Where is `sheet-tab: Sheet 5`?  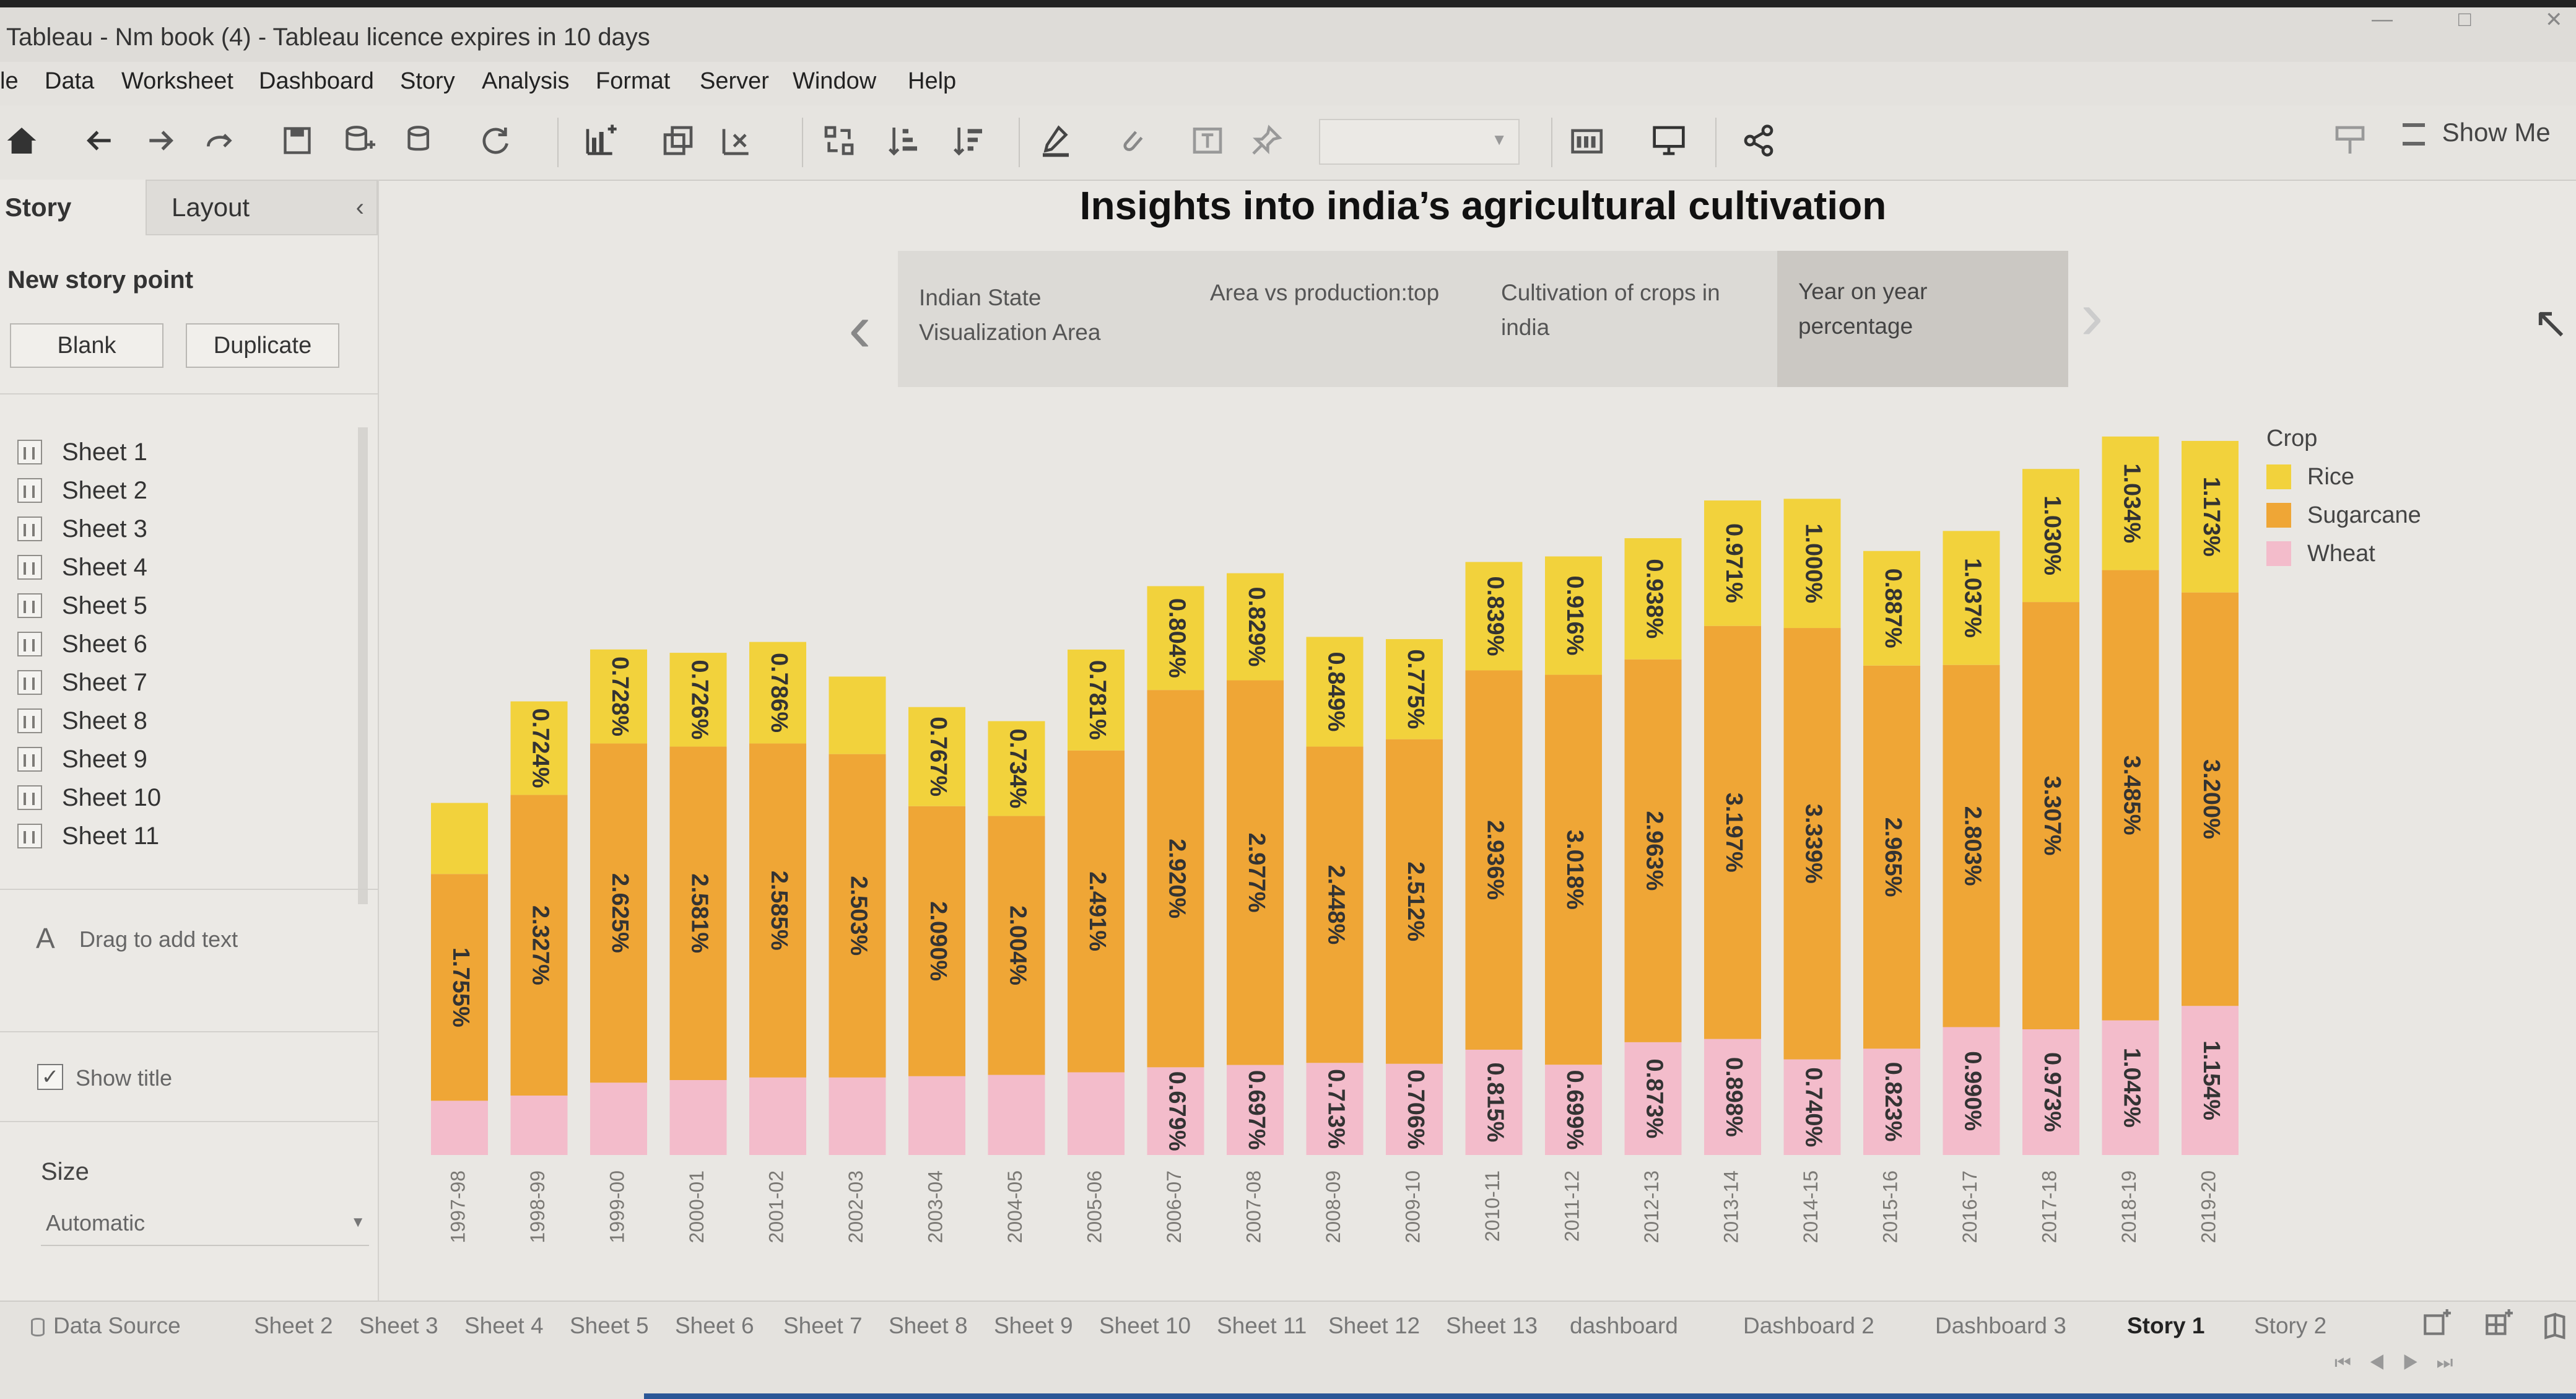
sheet-tab: Sheet 5 is located at coordinates (609, 1325).